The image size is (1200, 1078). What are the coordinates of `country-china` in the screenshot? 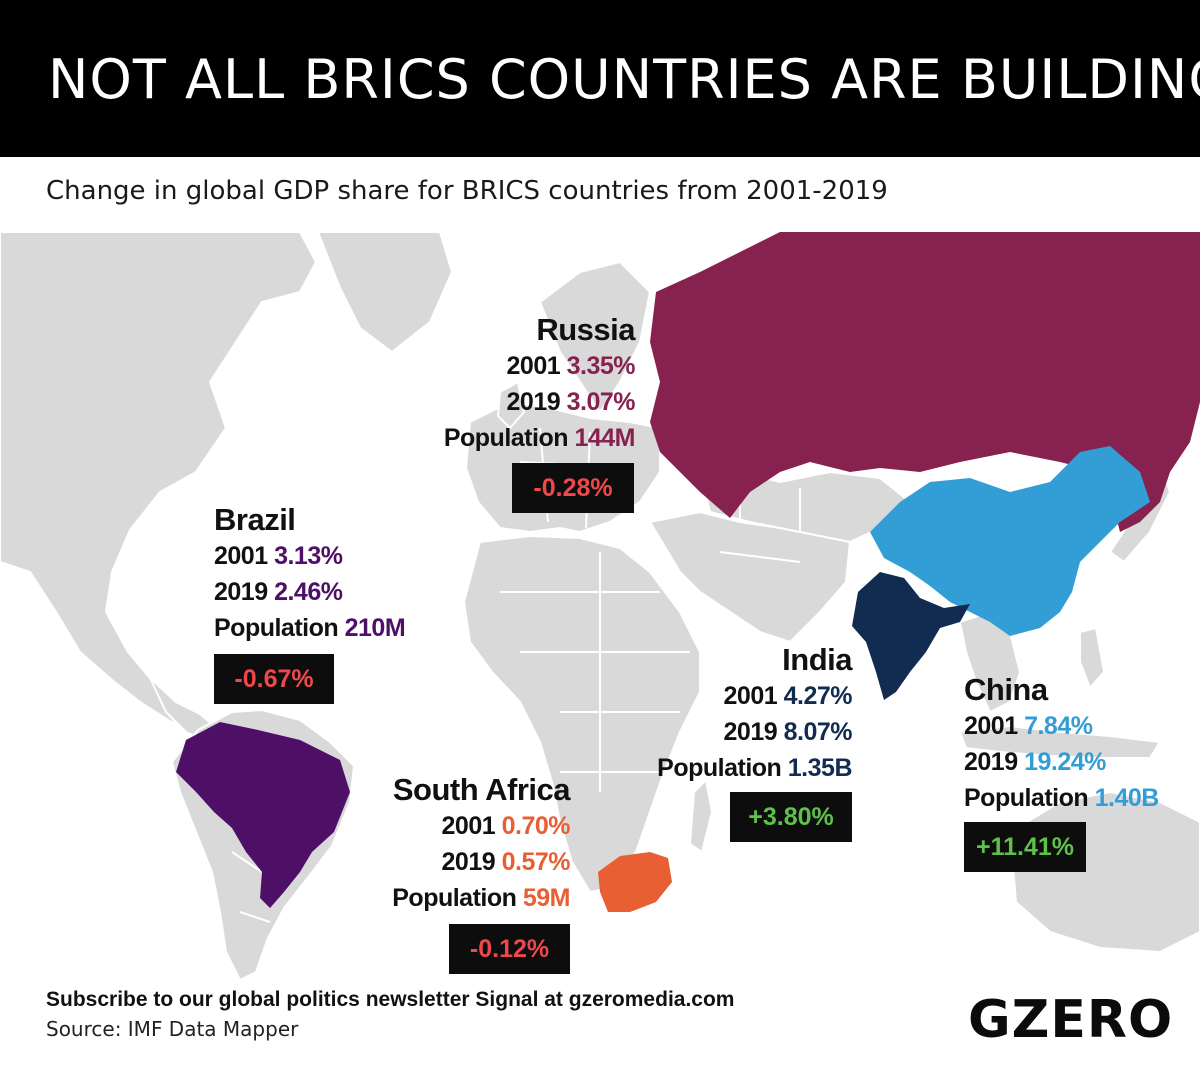 It's located at (1010, 541).